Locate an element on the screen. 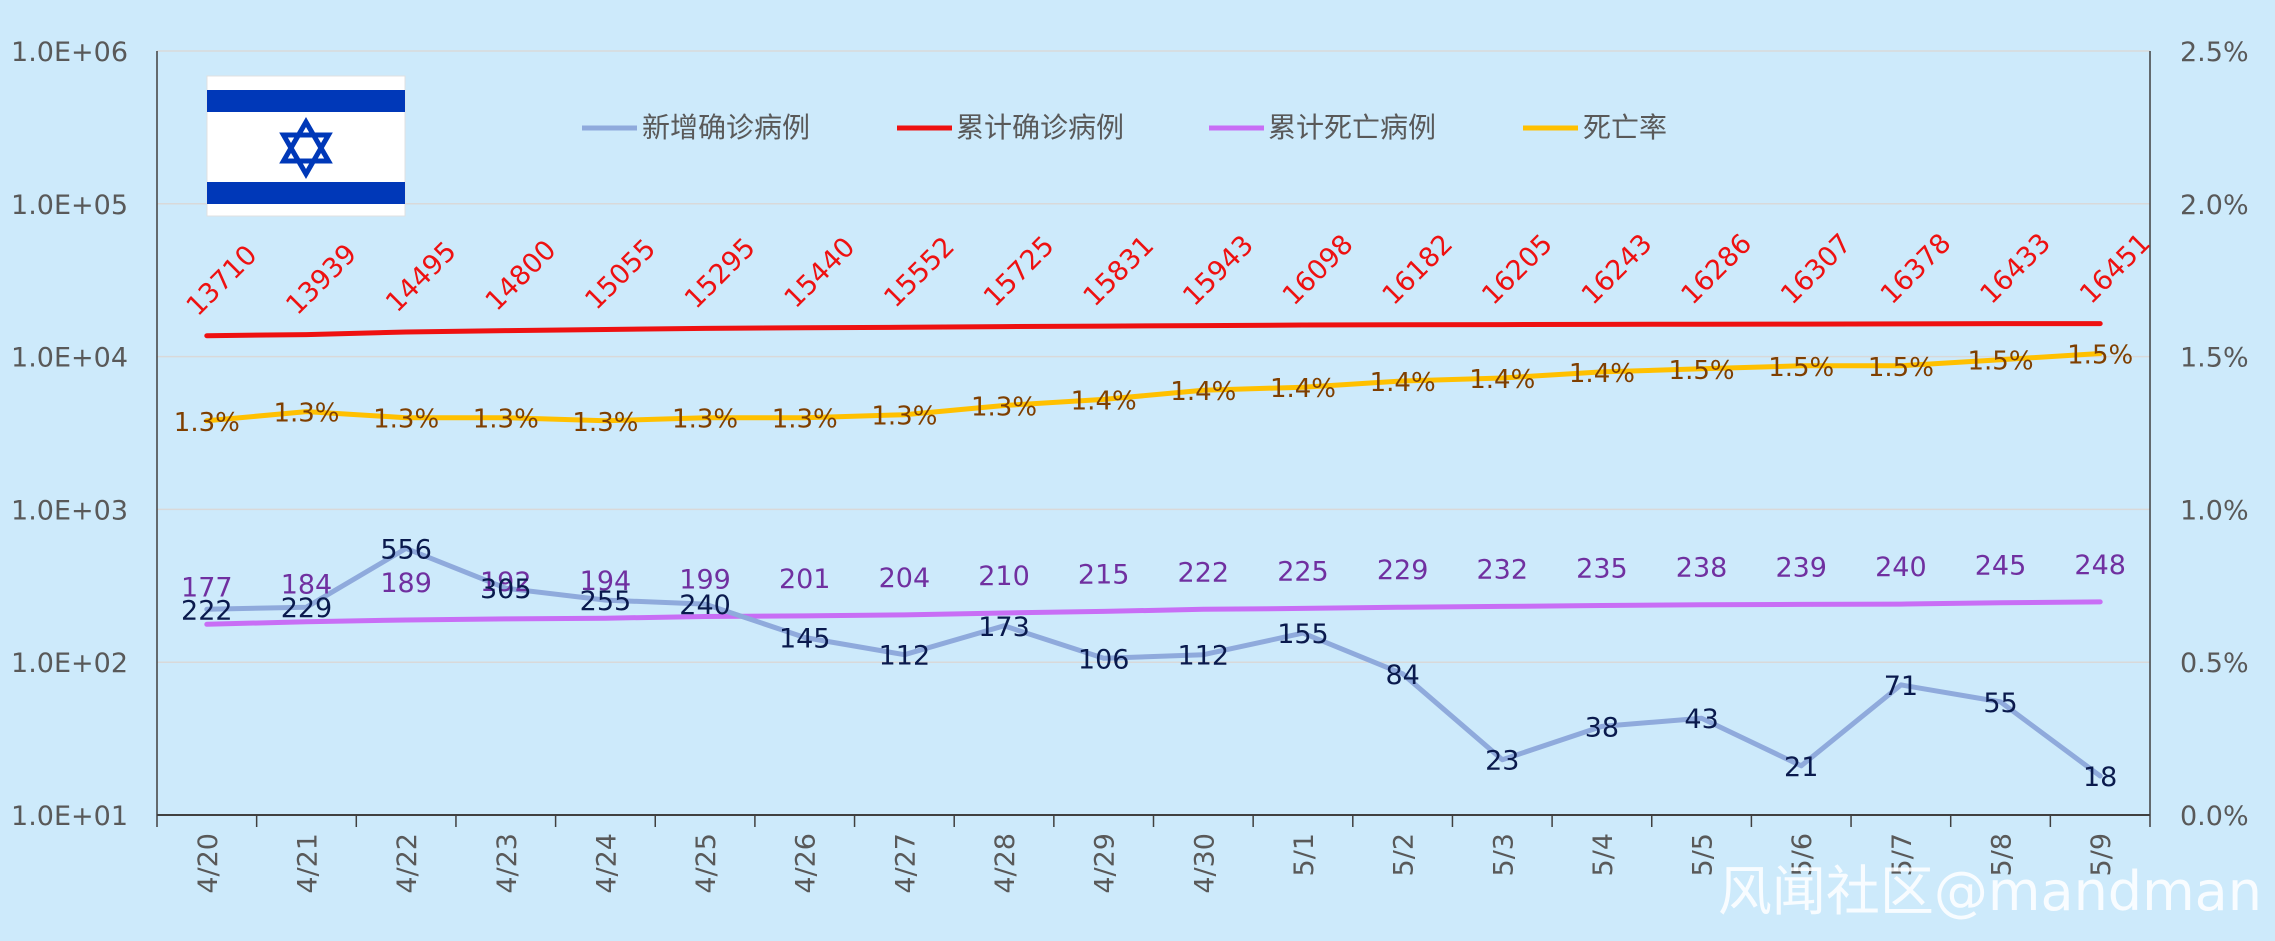 This screenshot has width=2275, height=941. data-label-total-cases: 15725 is located at coordinates (1019, 271).